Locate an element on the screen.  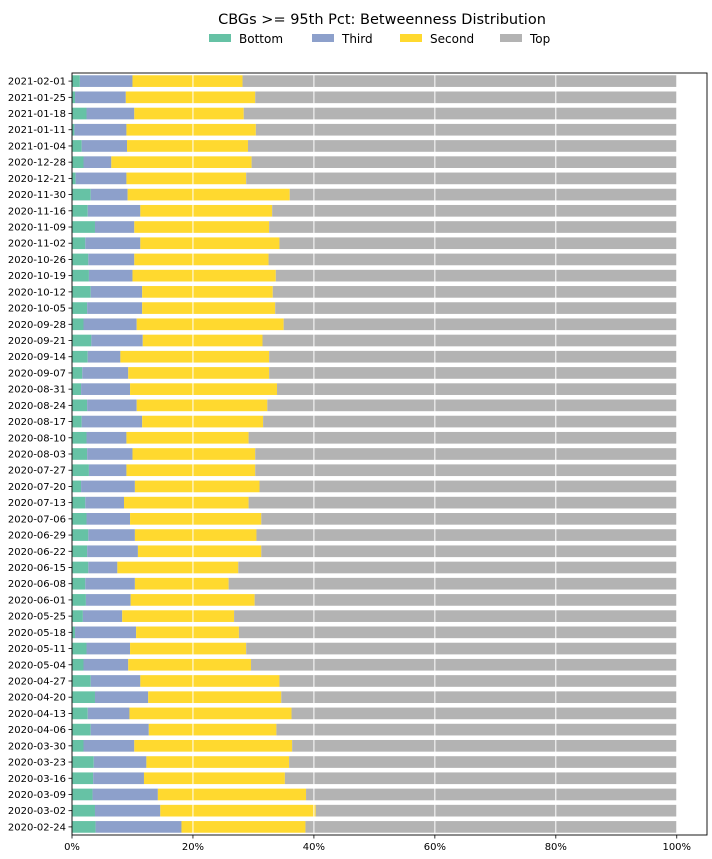
legend-label-third: Third is located at coordinates (357, 39).